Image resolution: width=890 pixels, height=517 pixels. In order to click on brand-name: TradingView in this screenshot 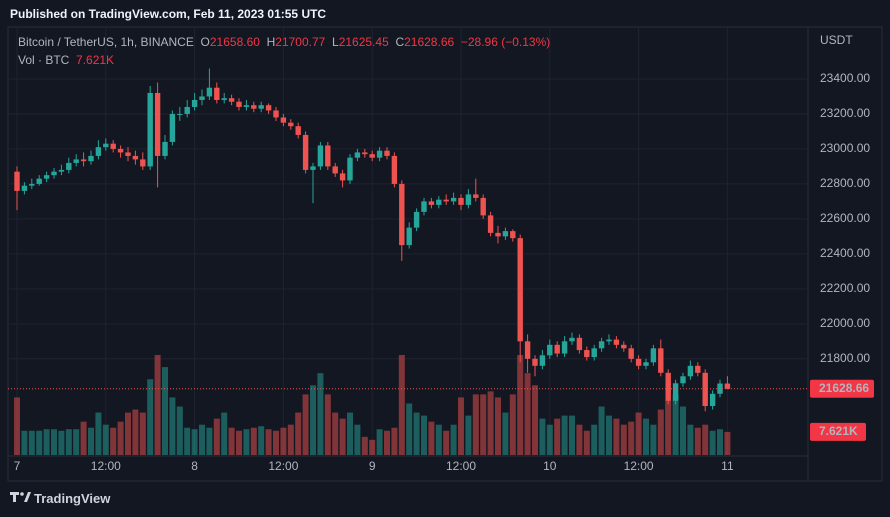, I will do `click(72, 498)`.